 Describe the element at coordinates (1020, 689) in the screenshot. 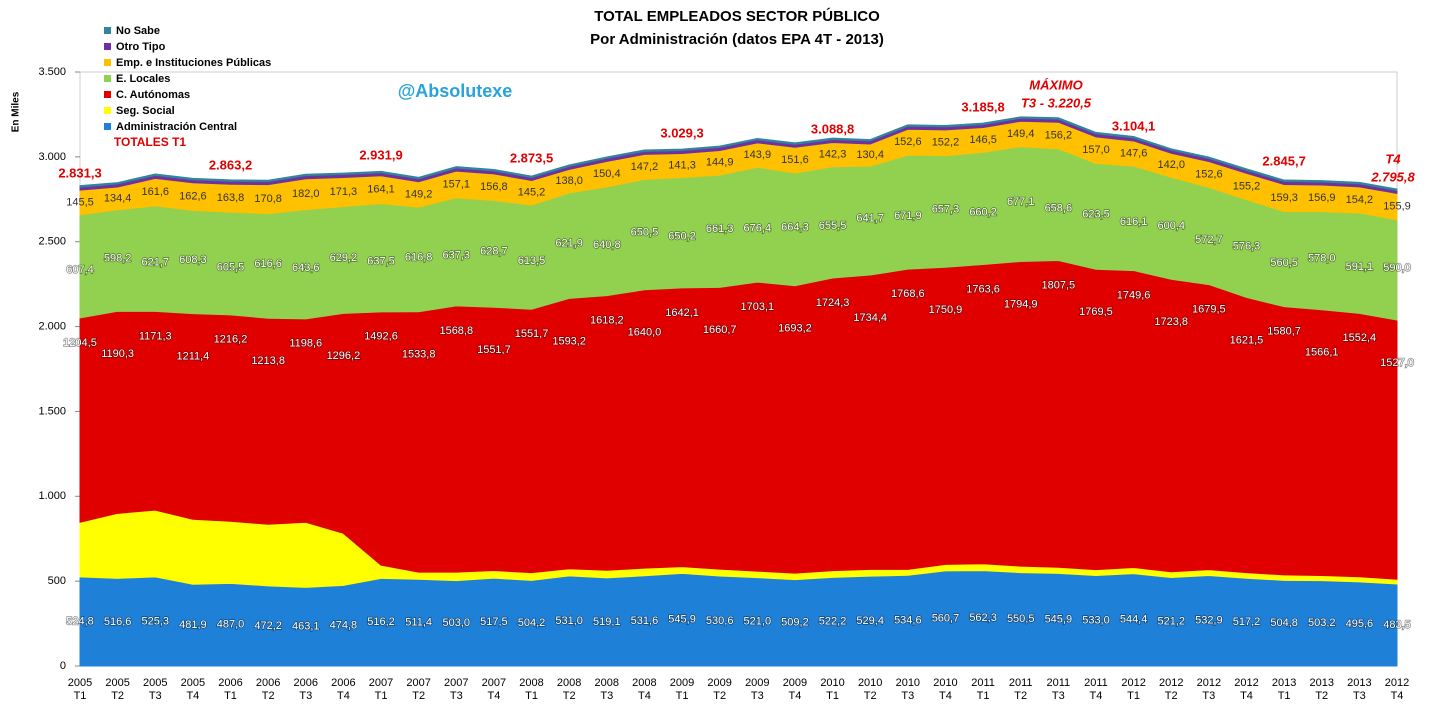

I see `x-tick-label: 2011 T2` at that location.